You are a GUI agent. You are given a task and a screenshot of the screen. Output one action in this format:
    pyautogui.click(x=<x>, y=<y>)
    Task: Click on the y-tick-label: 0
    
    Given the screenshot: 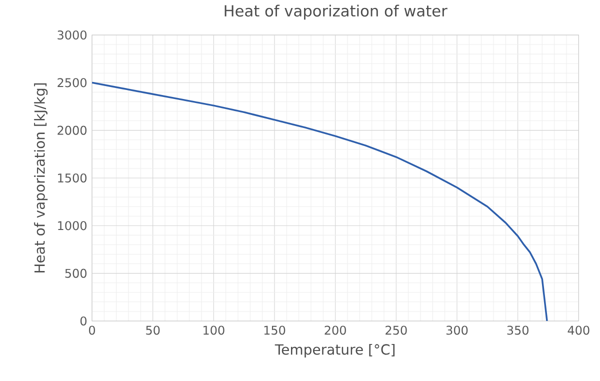 What is the action you would take?
    pyautogui.click(x=83, y=321)
    